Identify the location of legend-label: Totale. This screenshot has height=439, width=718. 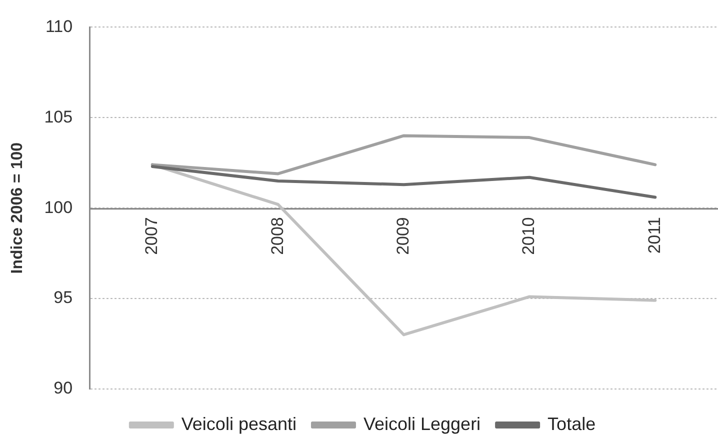
(572, 424).